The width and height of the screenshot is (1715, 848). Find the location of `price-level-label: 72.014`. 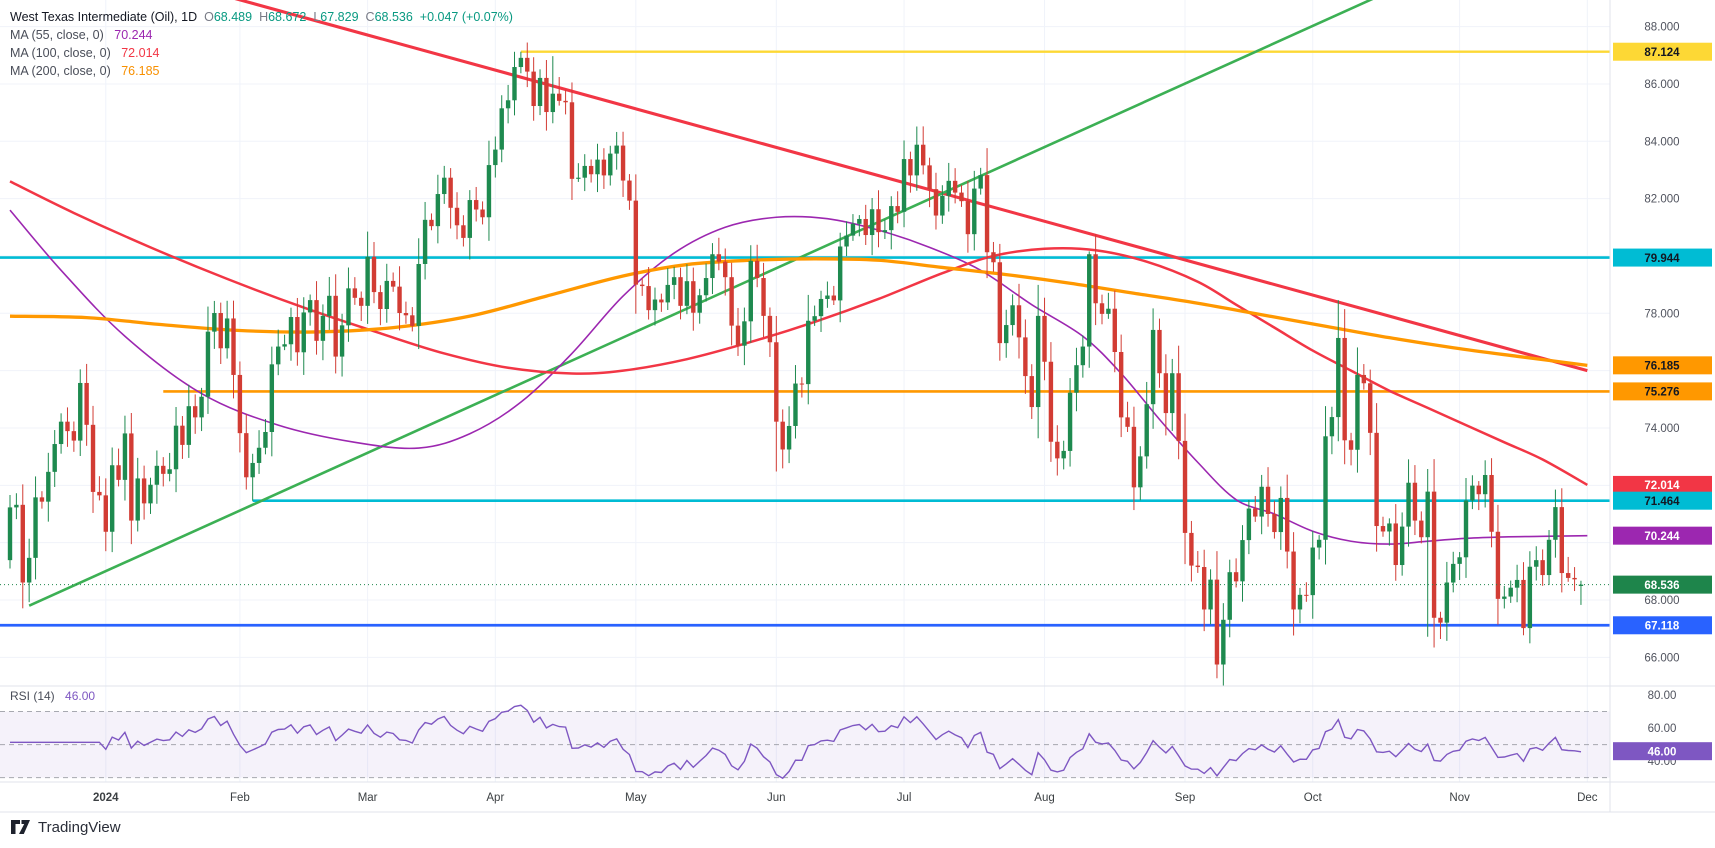

price-level-label: 72.014 is located at coordinates (1662, 486).